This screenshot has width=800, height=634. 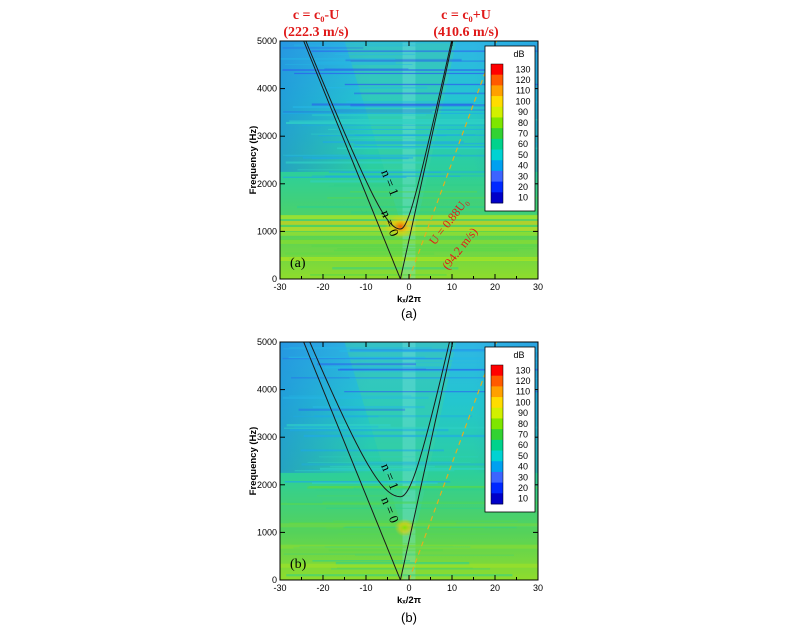 I want to click on colorbar-tick-label: 20, so click(x=523, y=488).